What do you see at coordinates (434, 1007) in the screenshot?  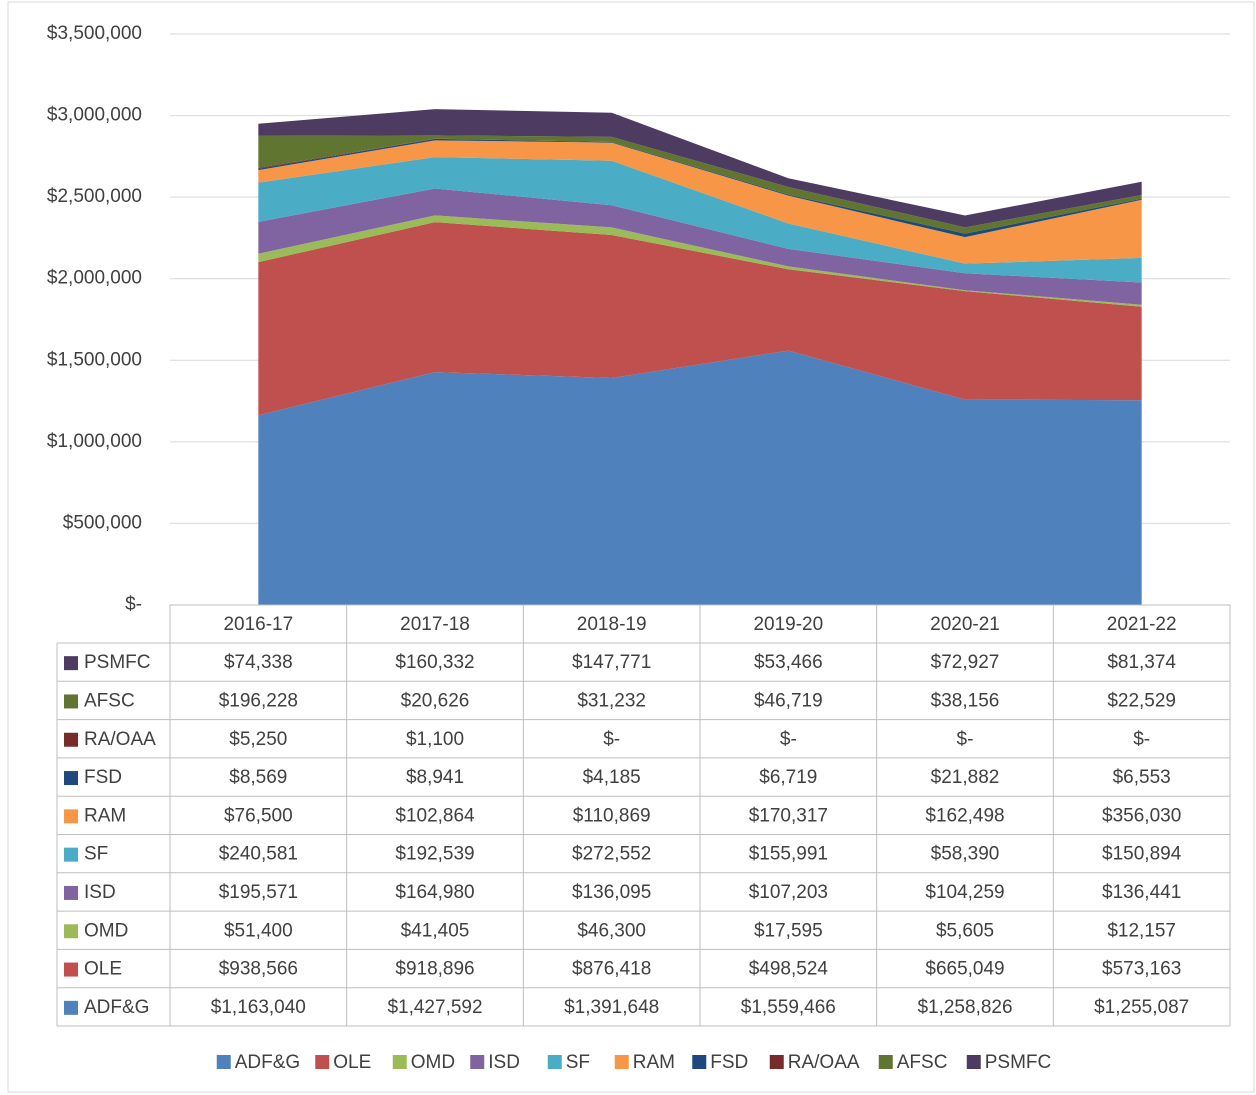 I see `table-cell: $1,427,592` at bounding box center [434, 1007].